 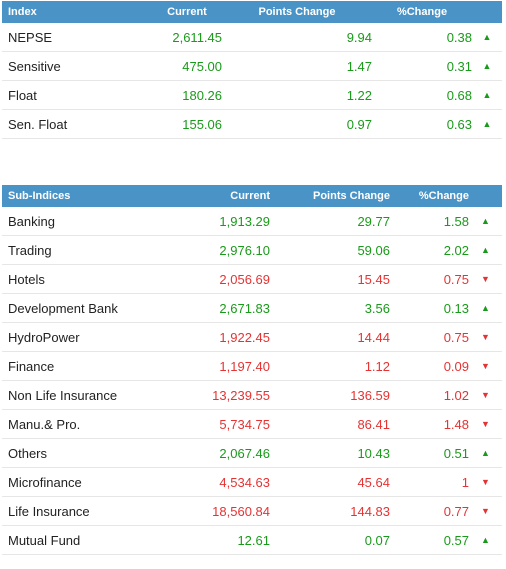 What do you see at coordinates (77, 395) in the screenshot?
I see `row-name: Non Life Insurance` at bounding box center [77, 395].